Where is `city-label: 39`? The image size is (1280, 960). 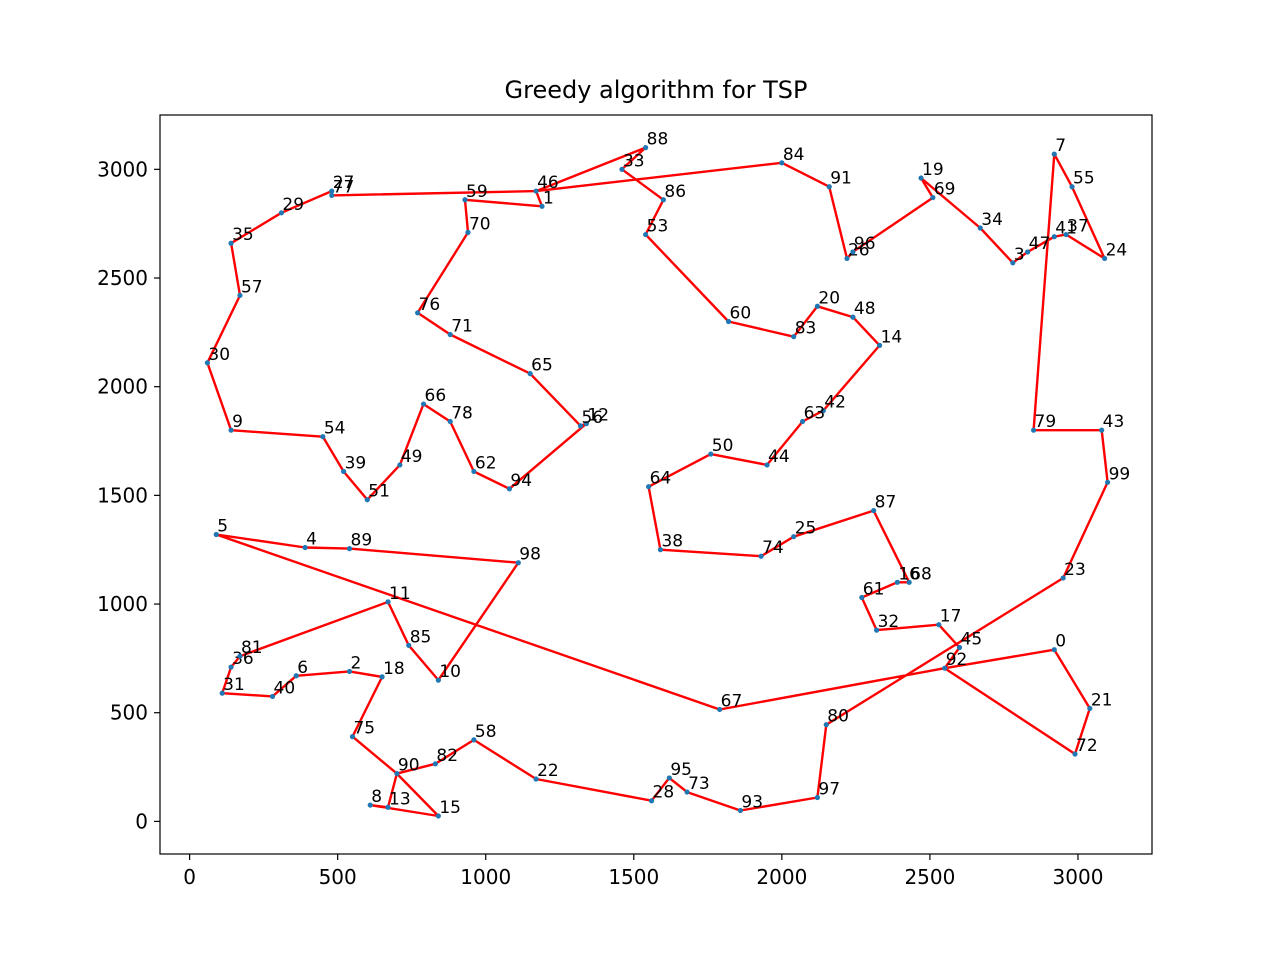
city-label: 39 is located at coordinates (356, 463).